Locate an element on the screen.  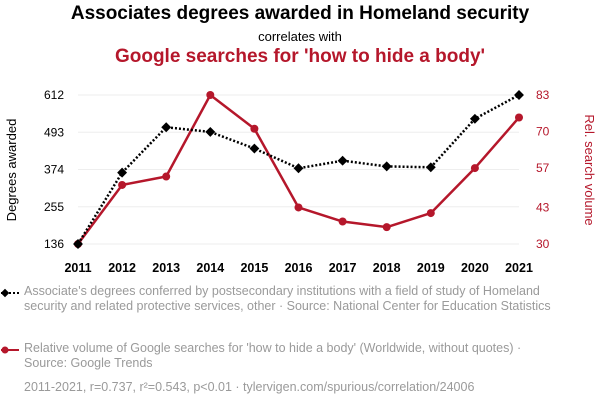
left-axis-ticks: 136 255 374 493 612 is located at coordinates (54, 169).